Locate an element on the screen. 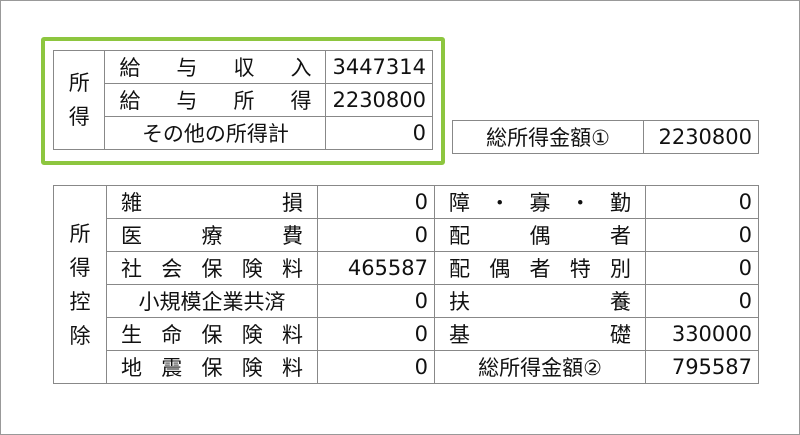 This screenshot has width=800, height=435. income-table: 所得 給与収入 3447314 給与所得 2230800 その他の所得計 0 is located at coordinates (242, 100).